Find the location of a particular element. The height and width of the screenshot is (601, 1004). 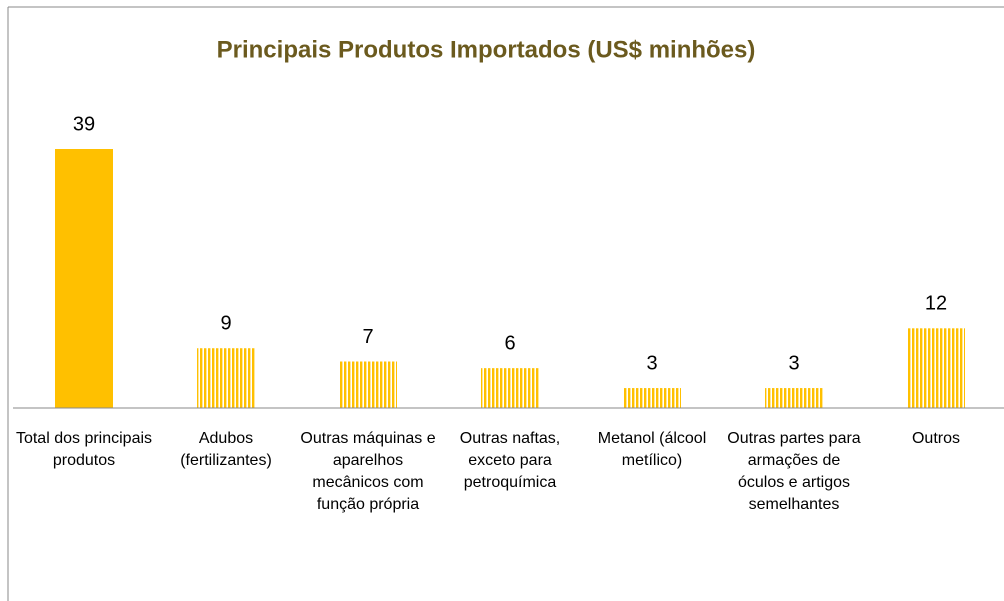

data-label: 7 is located at coordinates (367, 337).